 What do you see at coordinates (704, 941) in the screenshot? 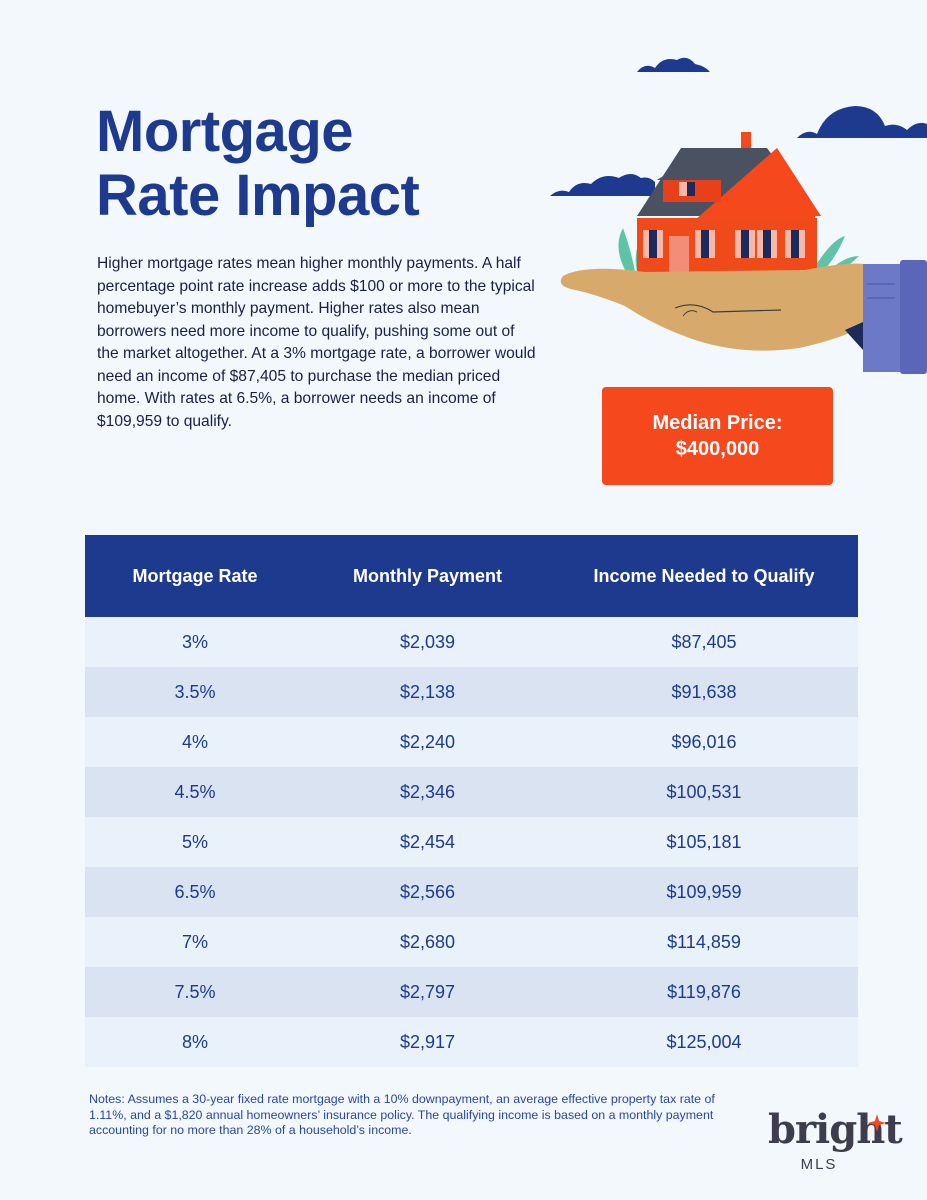
I see `cell-income: $114,859` at bounding box center [704, 941].